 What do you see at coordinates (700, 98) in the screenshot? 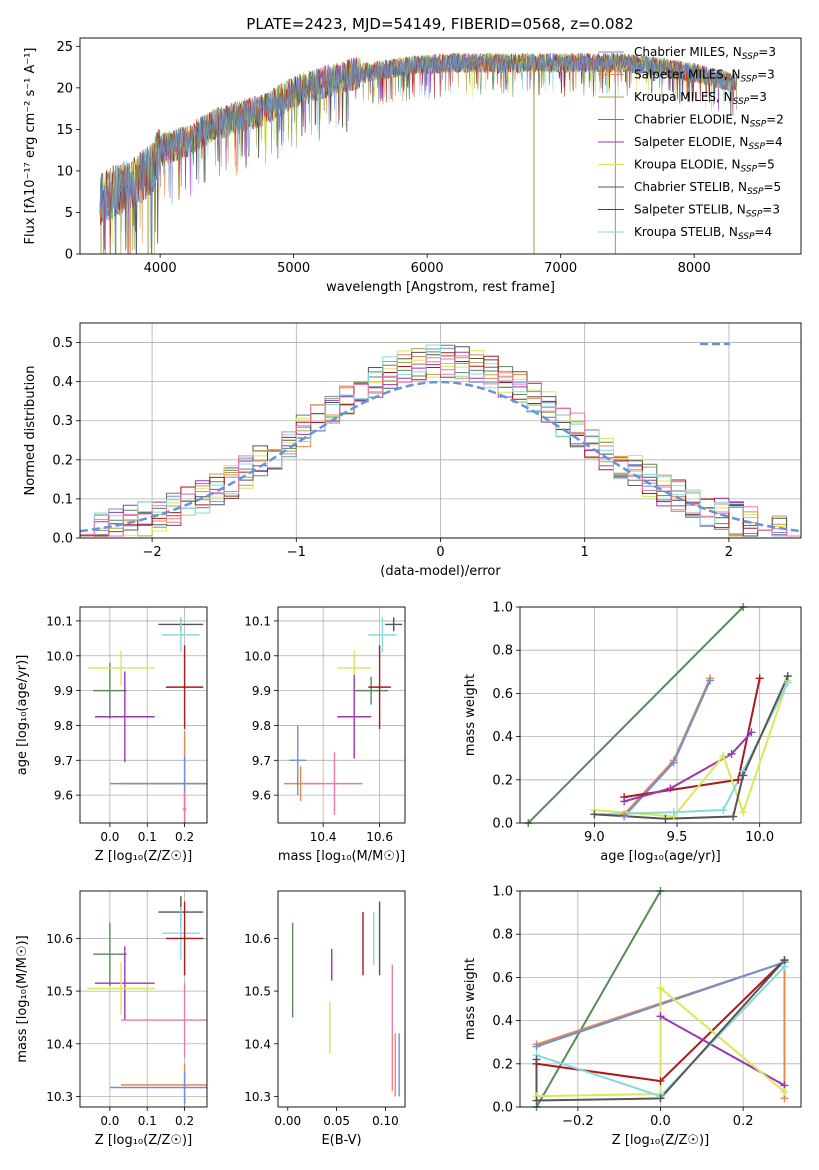
I see `legend-label: Kroupa MILES, NSSP=3` at bounding box center [700, 98].